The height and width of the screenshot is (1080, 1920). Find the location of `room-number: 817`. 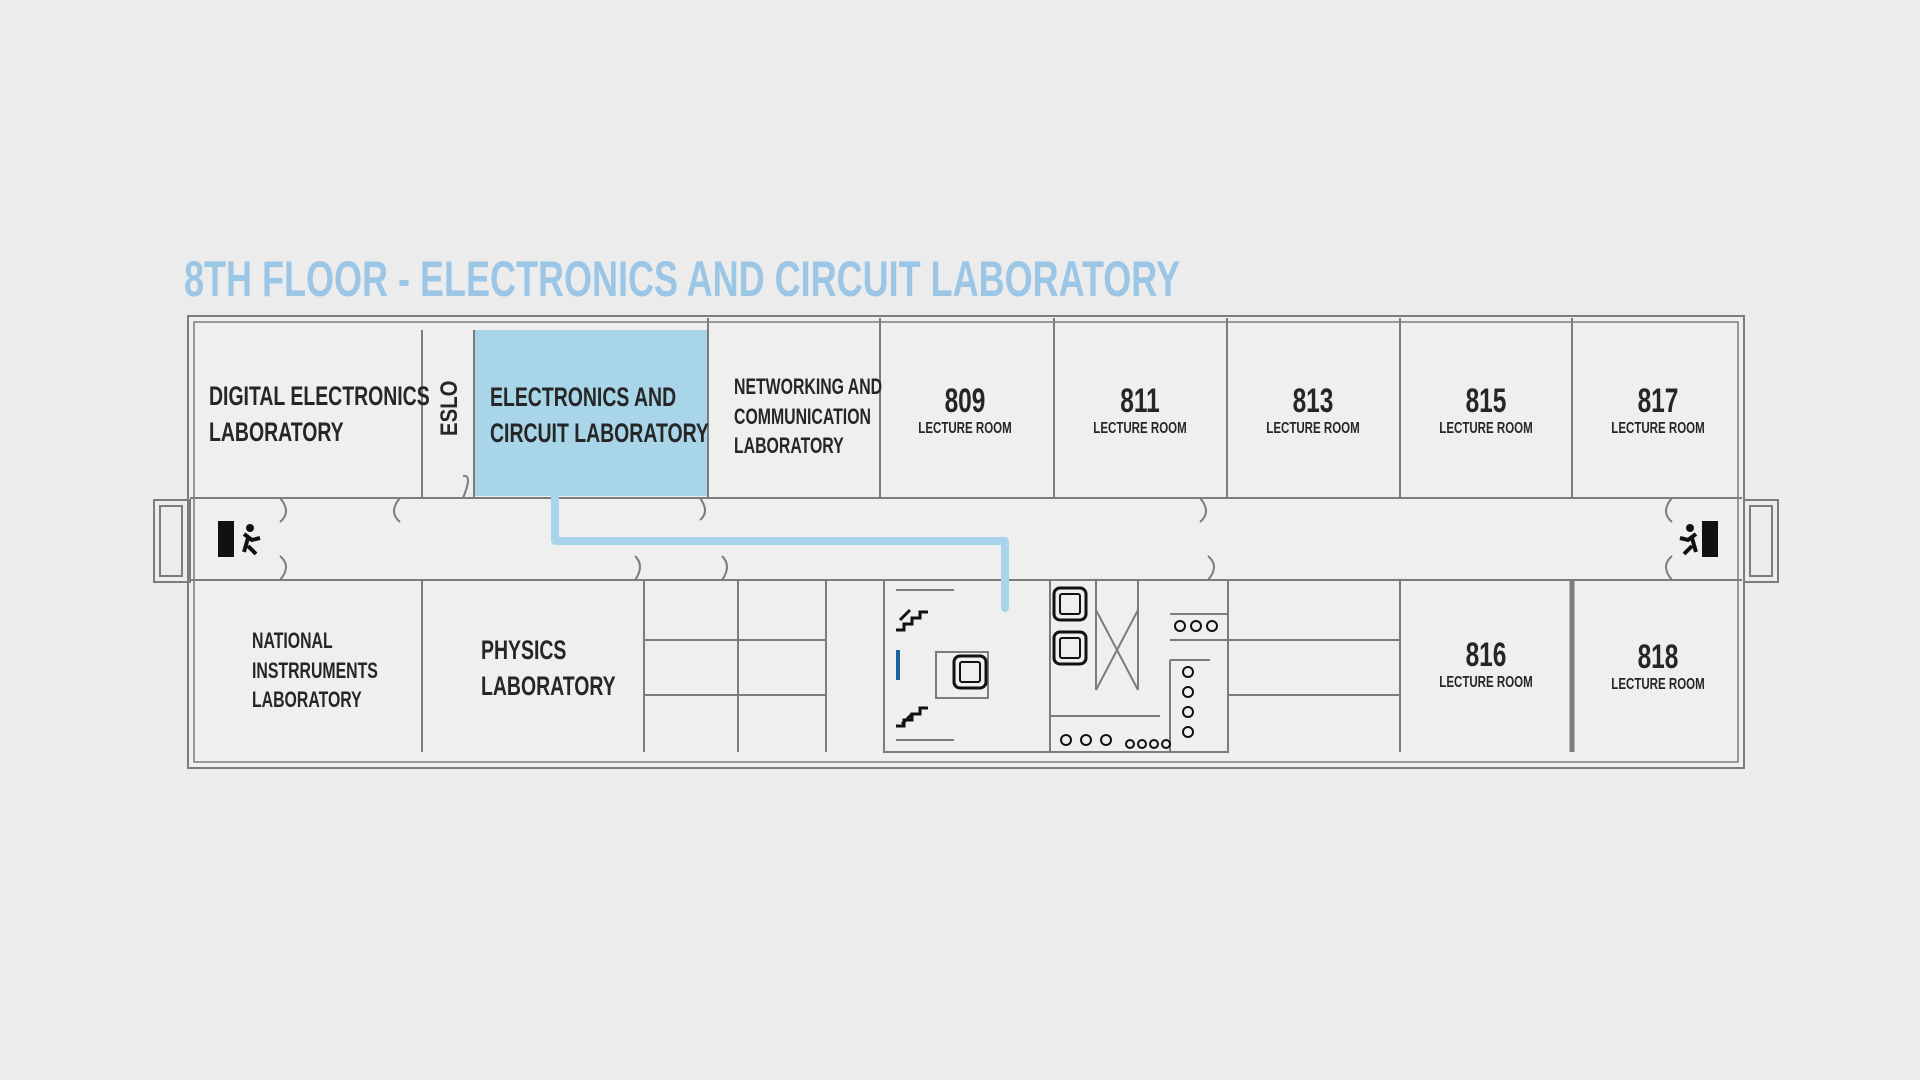

room-number: 817 is located at coordinates (1658, 401).